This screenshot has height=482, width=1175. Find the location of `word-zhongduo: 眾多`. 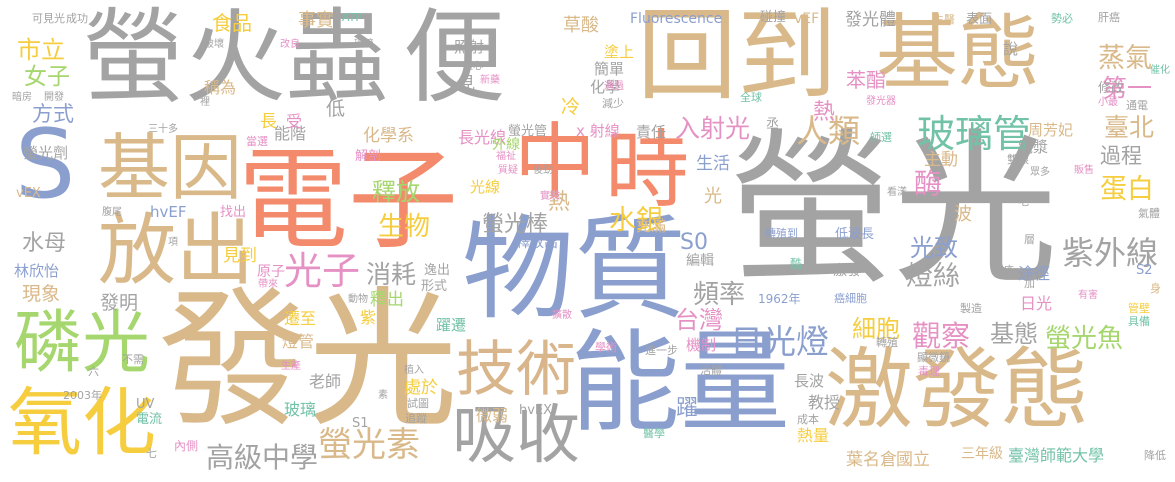

word-zhongduo: 眾多 is located at coordinates (1040, 172).